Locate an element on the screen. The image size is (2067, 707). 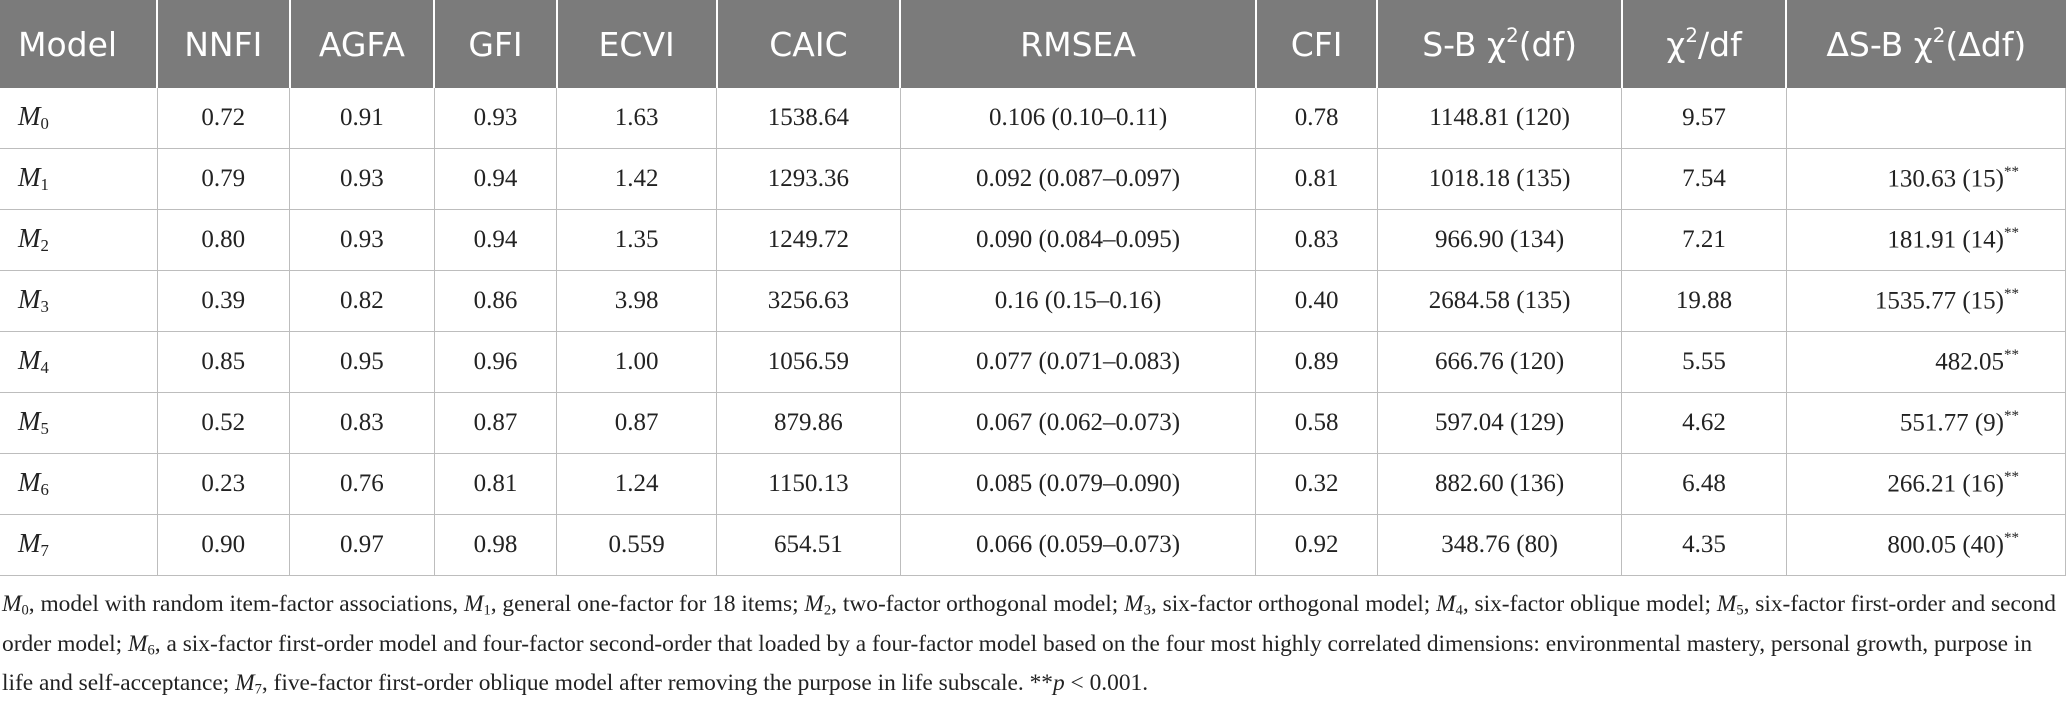
header-chi2-df: χ2/df is located at coordinates (1703, 44).